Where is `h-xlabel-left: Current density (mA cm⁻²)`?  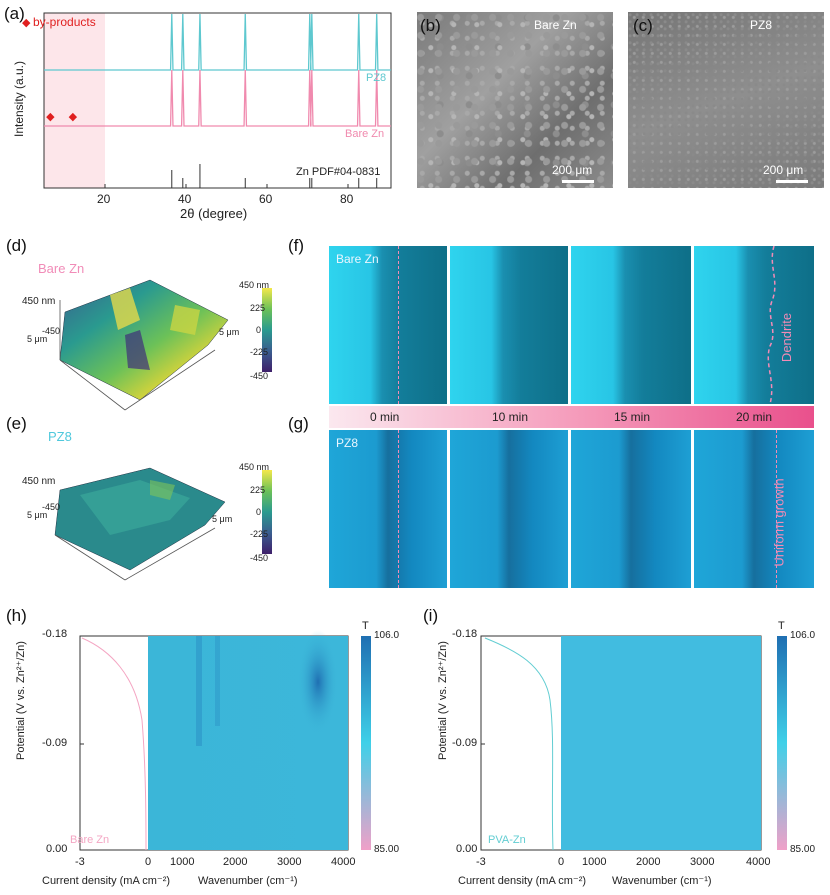
h-xlabel-left: Current density (mA cm⁻²) is located at coordinates (106, 881).